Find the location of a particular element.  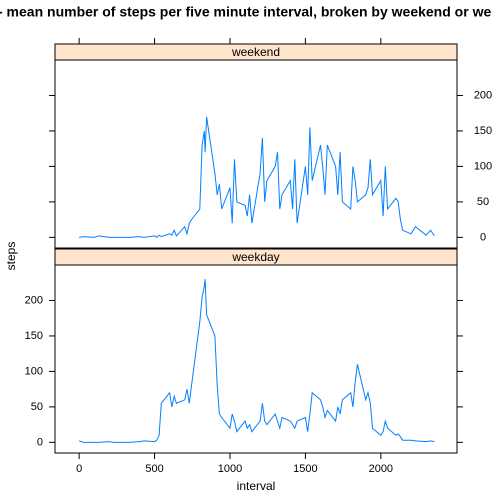

x-tick-label: 0 is located at coordinates (79, 469).